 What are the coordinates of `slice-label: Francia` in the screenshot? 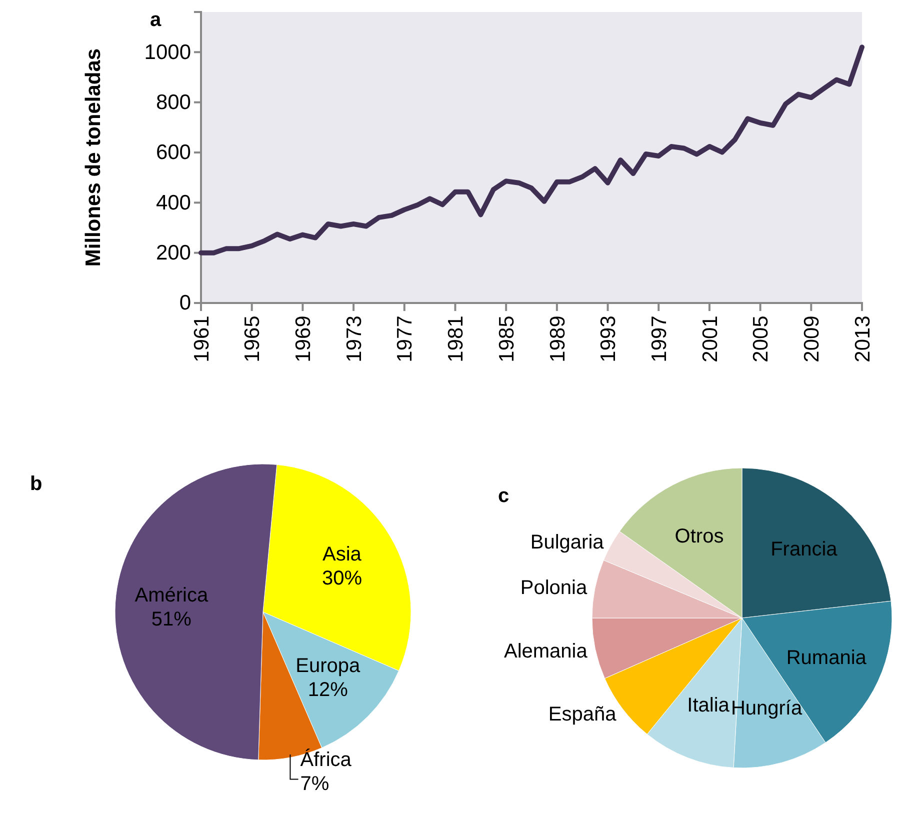 It's located at (804, 549).